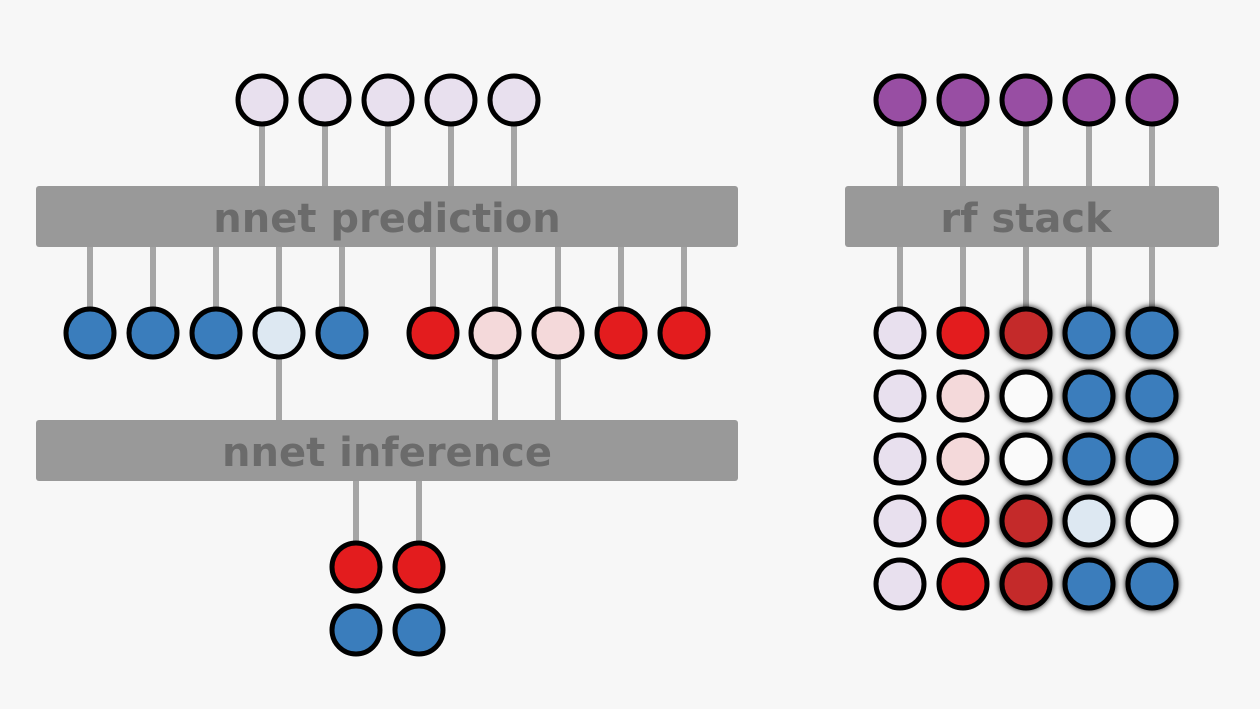 This screenshot has width=1260, height=709. I want to click on nnet-prediction-label: nnet prediction, so click(386, 219).